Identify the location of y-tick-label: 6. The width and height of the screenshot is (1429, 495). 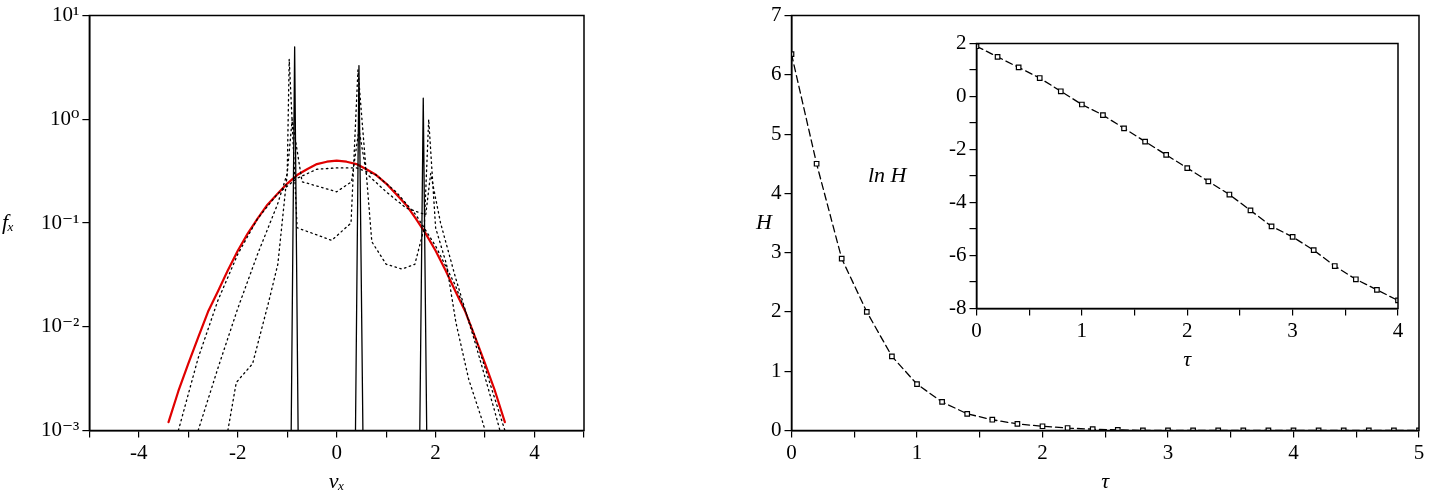
(776, 73).